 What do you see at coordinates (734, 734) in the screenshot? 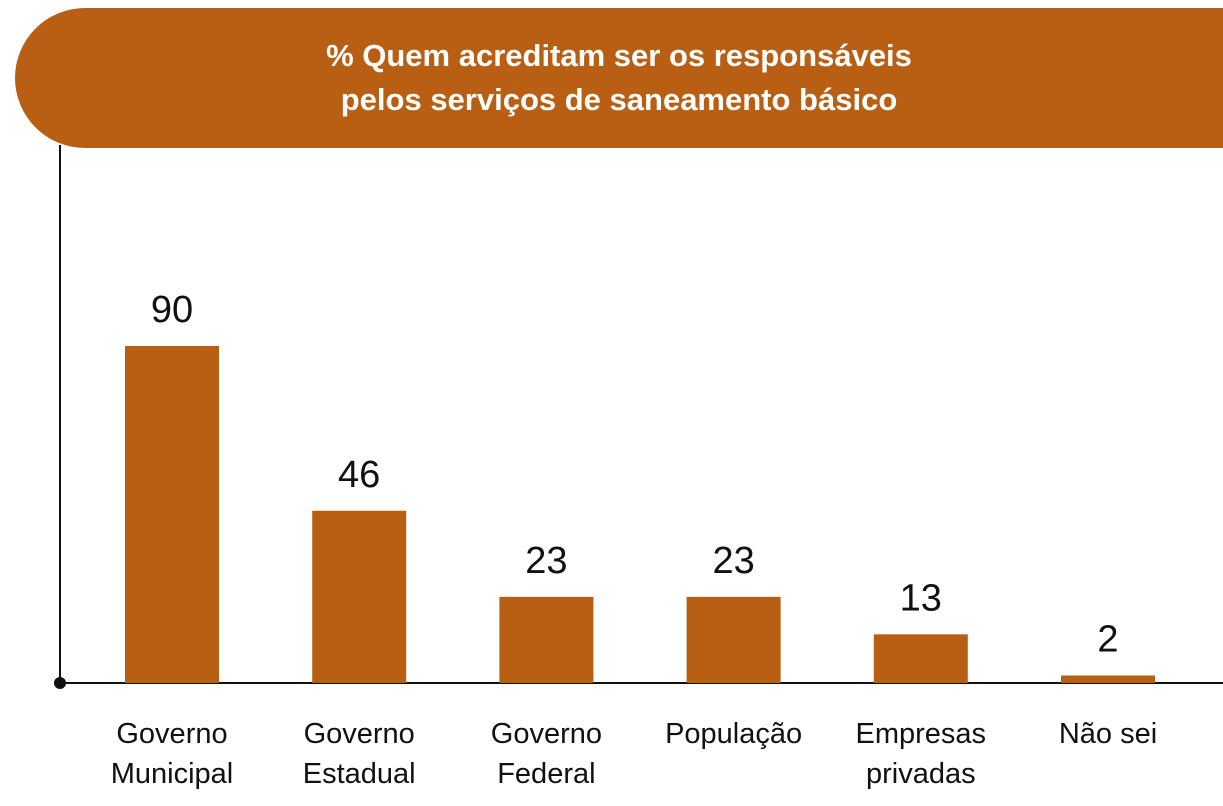
I see `x-tick-label: População` at bounding box center [734, 734].